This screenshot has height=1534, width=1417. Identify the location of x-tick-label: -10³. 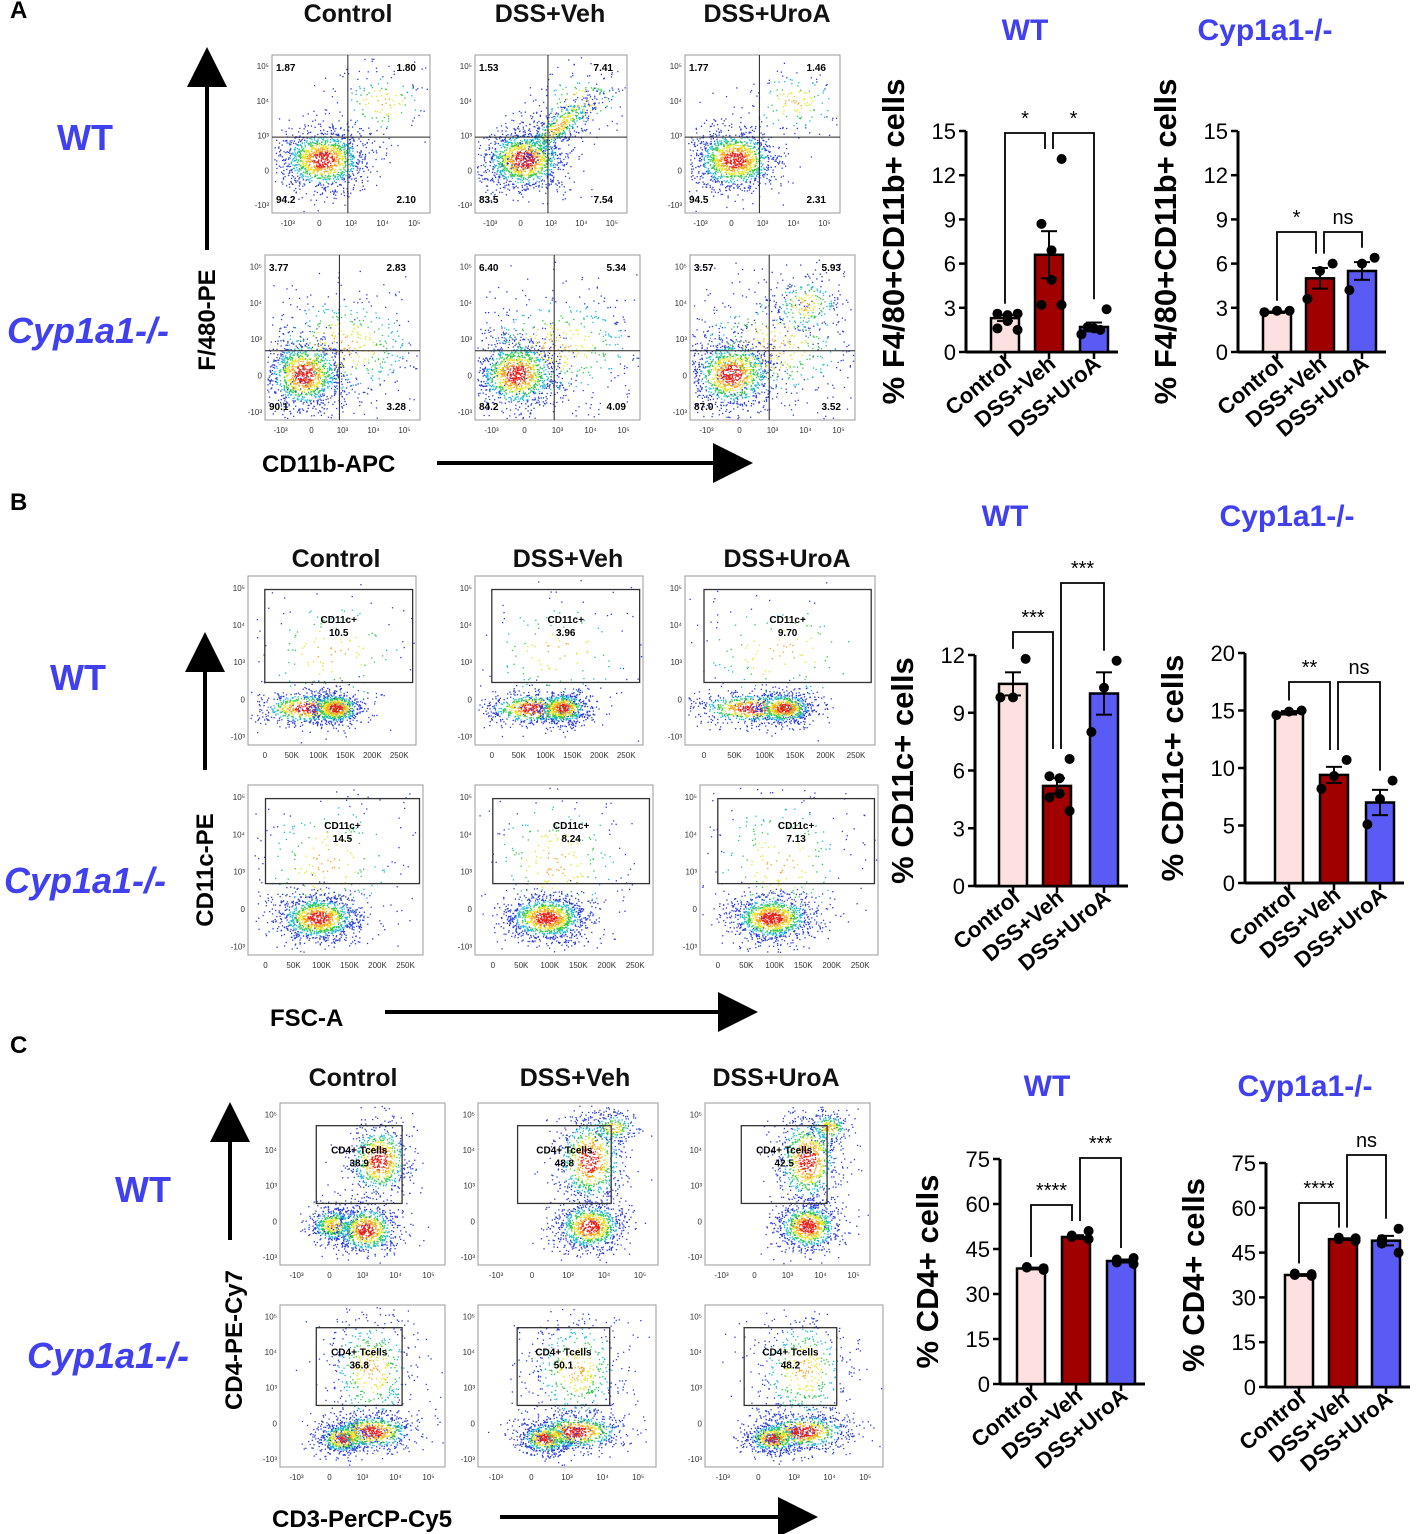
(706, 430).